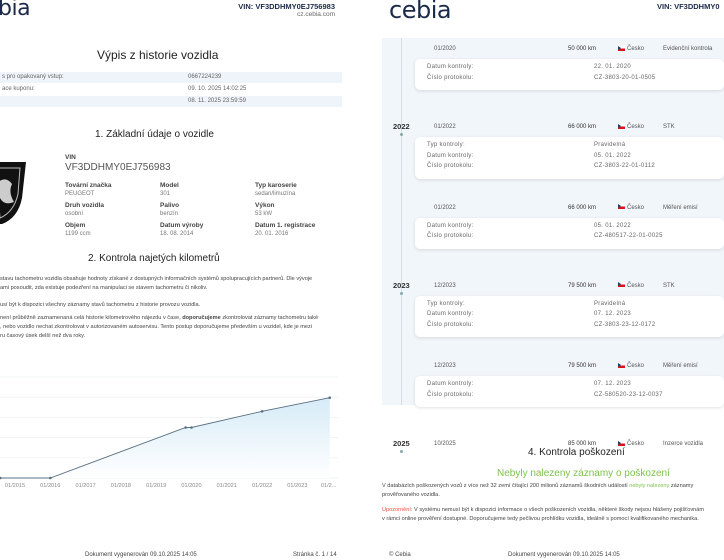  What do you see at coordinates (70, 157) in the screenshot?
I see `vin-label: VIN` at bounding box center [70, 157].